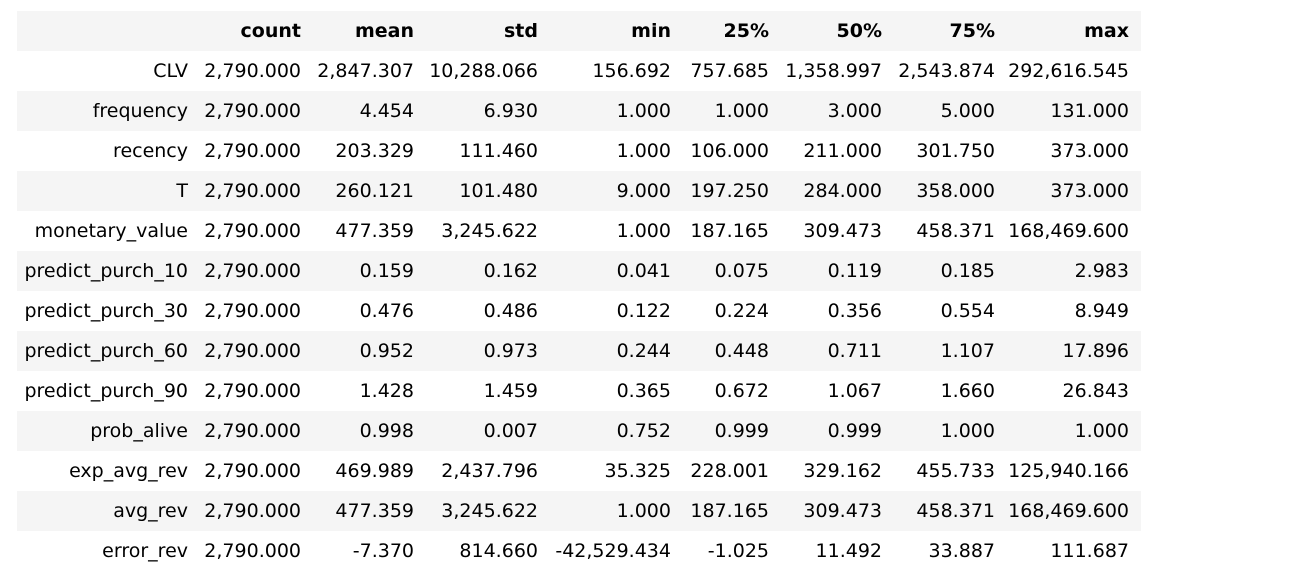 The image size is (1292, 579). What do you see at coordinates (369, 271) in the screenshot?
I see `cell-mean: 0.159` at bounding box center [369, 271].